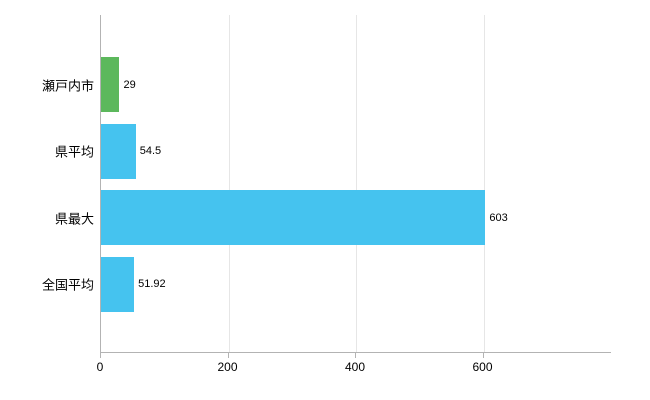 This screenshot has width=650, height=400. What do you see at coordinates (118, 151) in the screenshot?
I see `bar-県平均` at bounding box center [118, 151].